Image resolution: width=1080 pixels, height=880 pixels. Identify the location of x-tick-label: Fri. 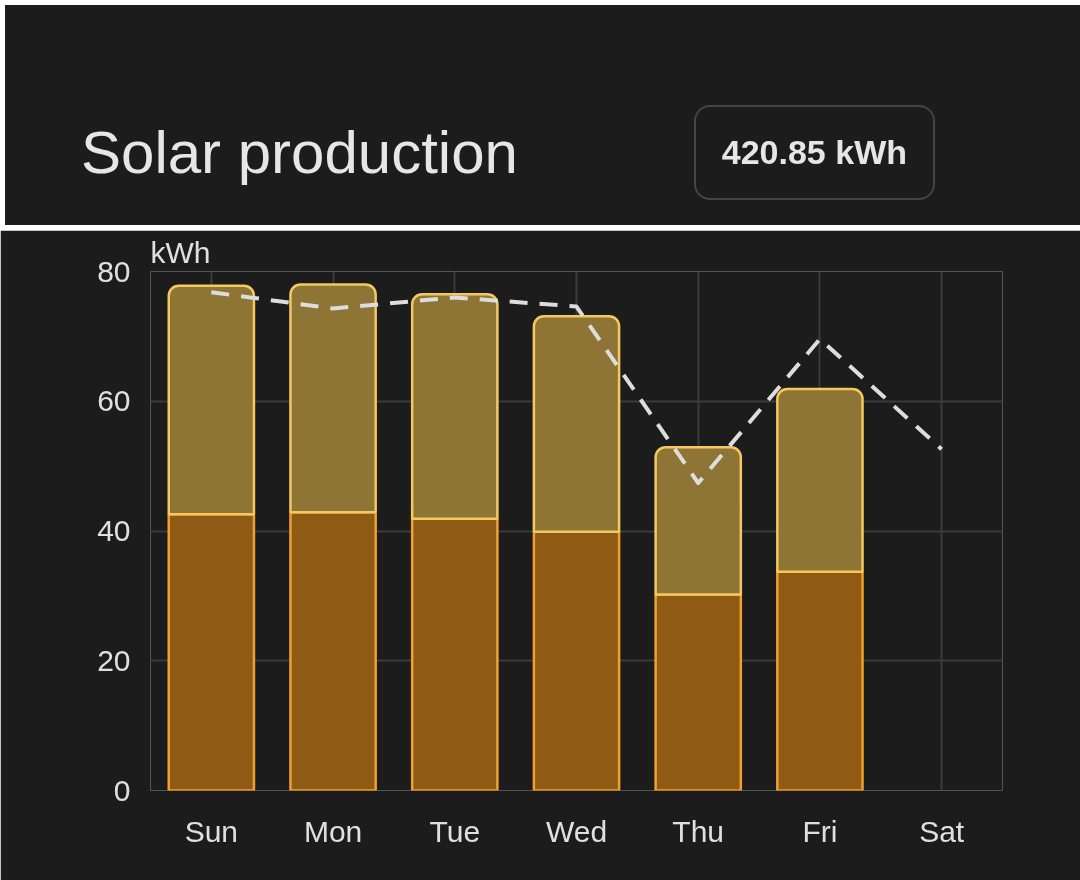
(820, 831).